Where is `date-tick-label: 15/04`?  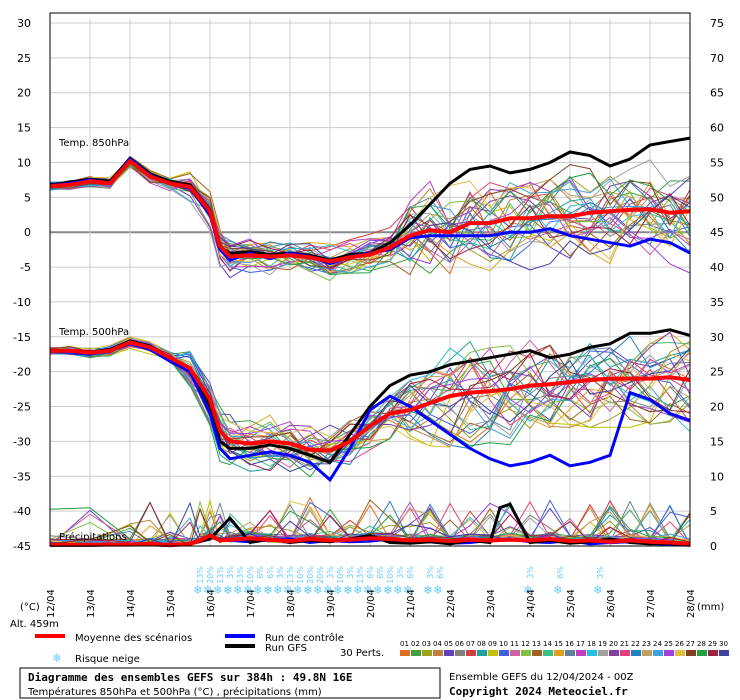
date-tick-label: 15/04 is located at coordinates (171, 603).